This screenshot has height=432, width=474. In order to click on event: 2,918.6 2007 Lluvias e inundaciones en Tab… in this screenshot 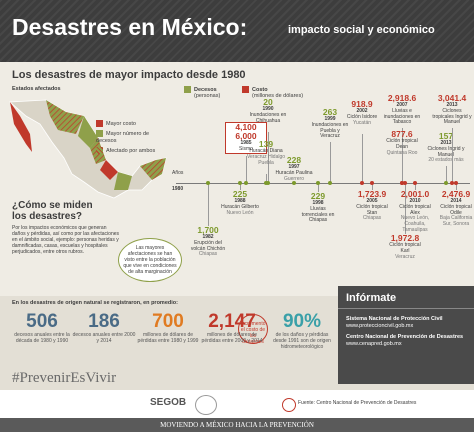, I will do `click(402, 110)`.